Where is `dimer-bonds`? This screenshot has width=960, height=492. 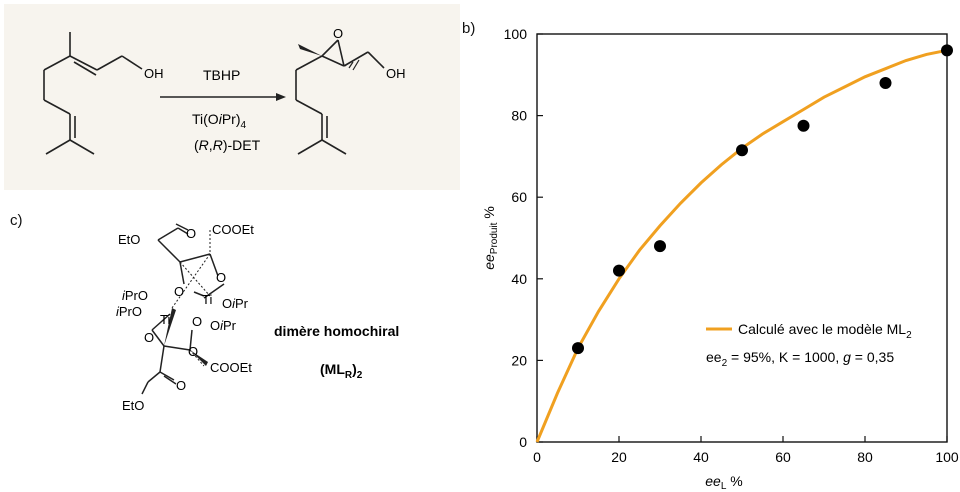 dimer-bonds is located at coordinates (183, 309).